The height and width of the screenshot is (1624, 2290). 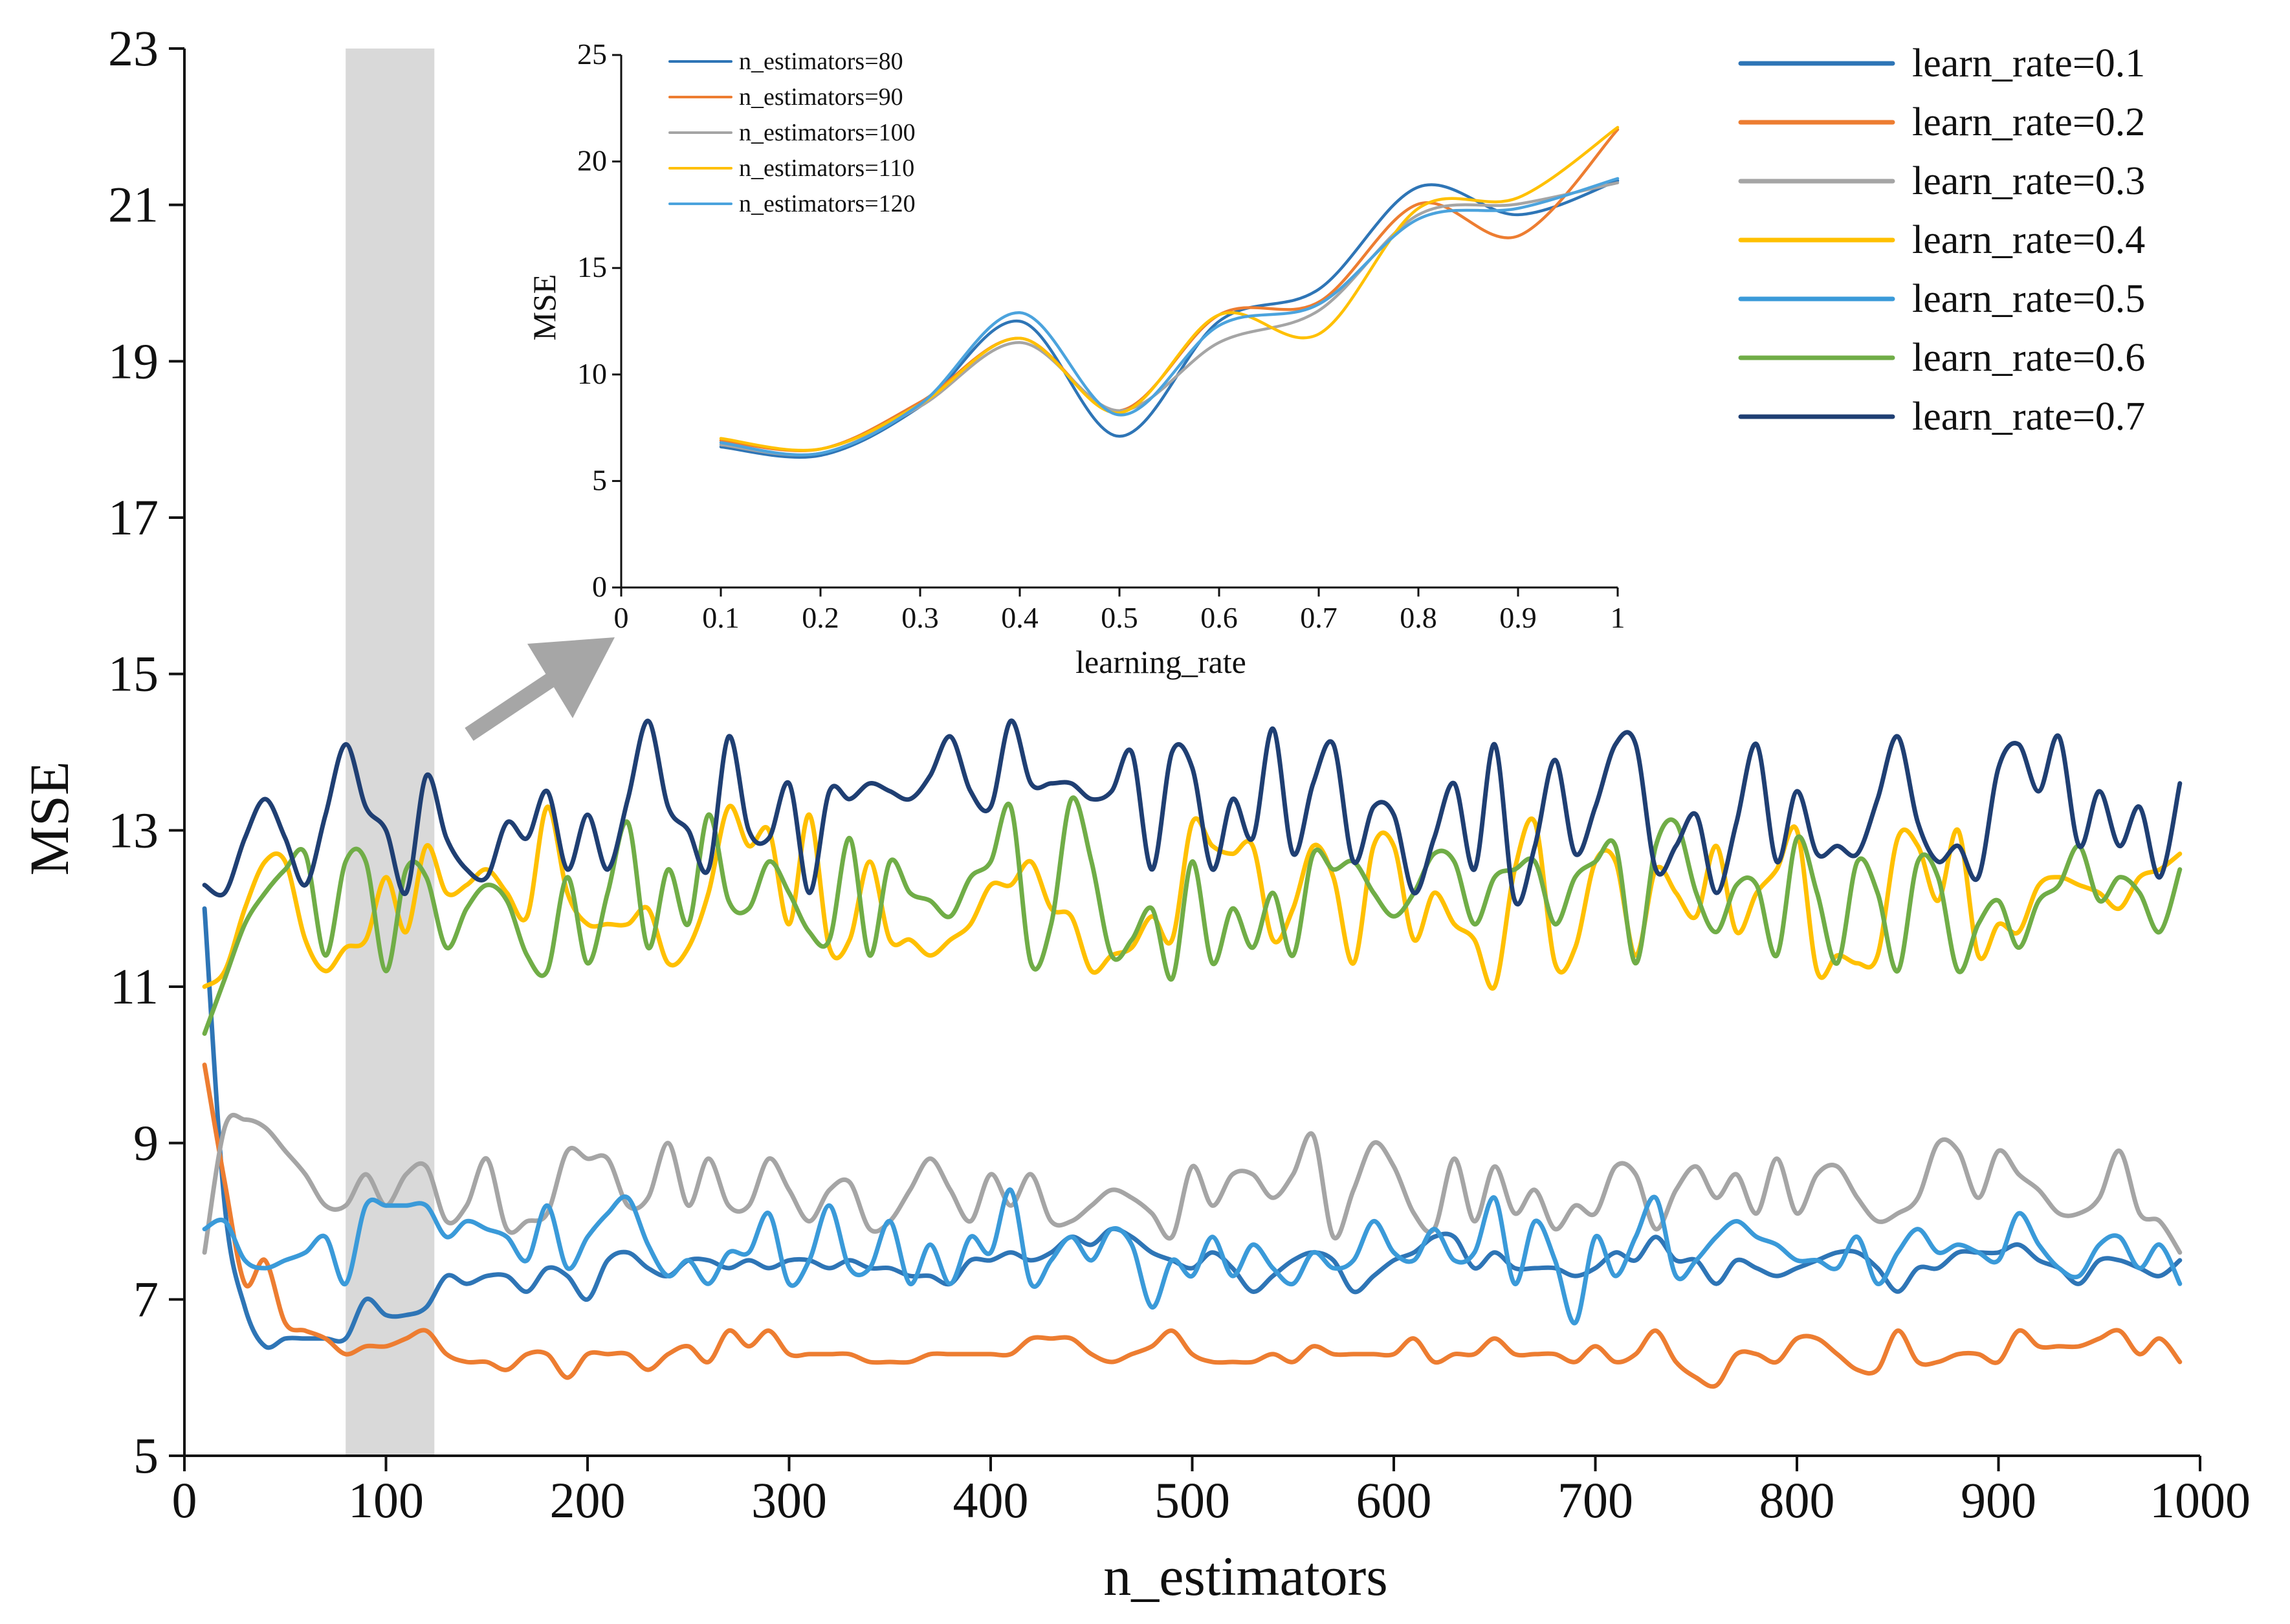 I want to click on main-y-tick-label: 11, so click(x=134, y=987).